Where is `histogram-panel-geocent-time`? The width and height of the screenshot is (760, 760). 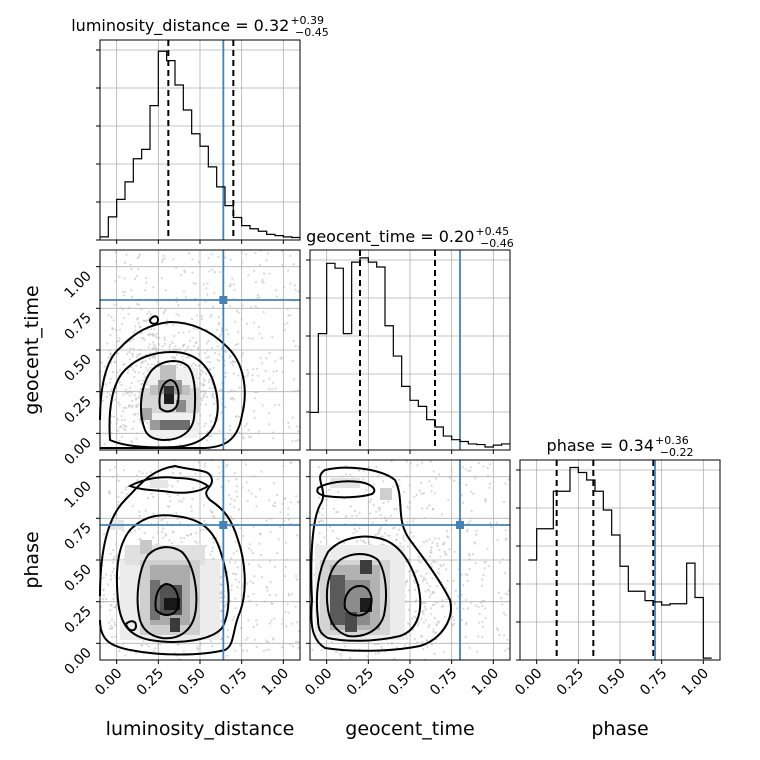 histogram-panel-geocent-time is located at coordinates (408, 351).